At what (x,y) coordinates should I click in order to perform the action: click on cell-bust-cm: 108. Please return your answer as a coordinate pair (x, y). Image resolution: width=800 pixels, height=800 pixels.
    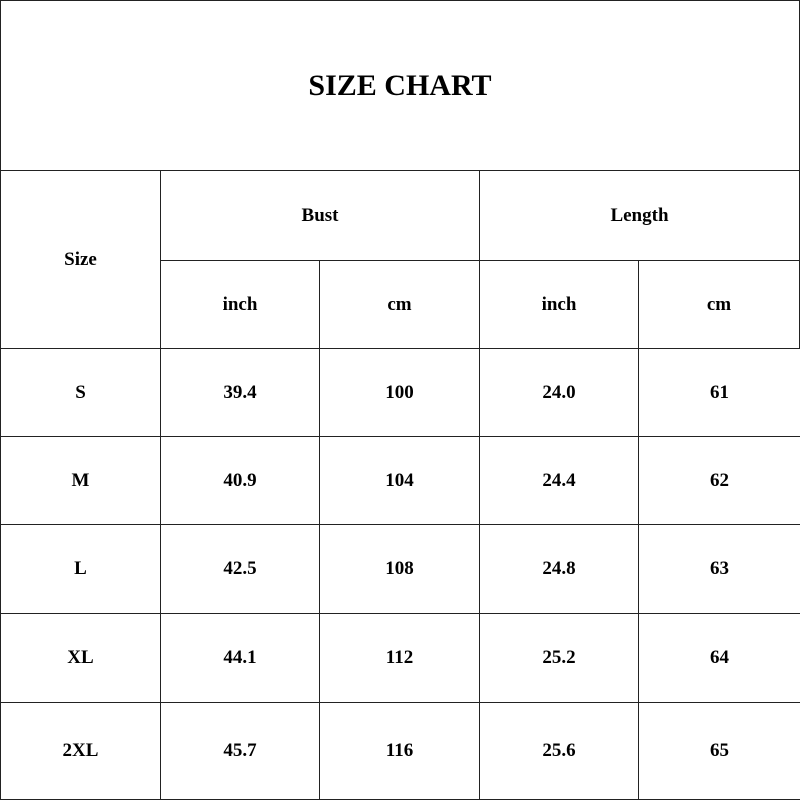
    Looking at the image, I should click on (399, 569).